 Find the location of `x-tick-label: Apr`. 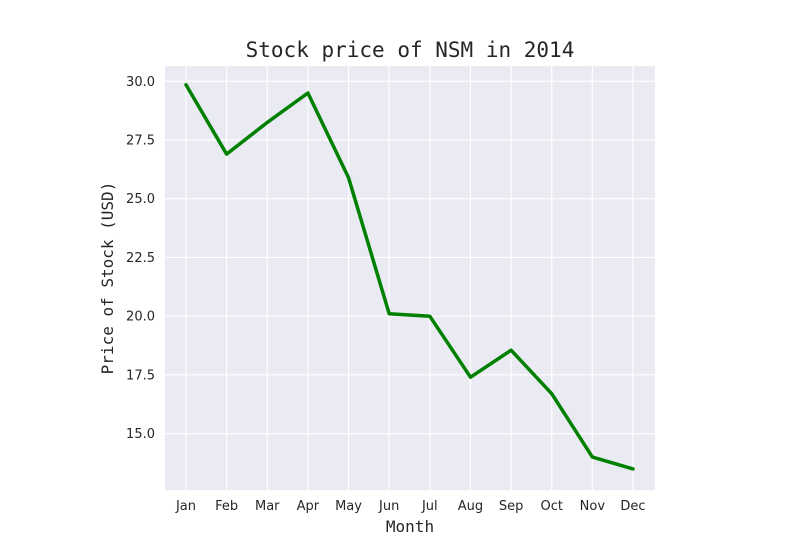

x-tick-label: Apr is located at coordinates (308, 506).